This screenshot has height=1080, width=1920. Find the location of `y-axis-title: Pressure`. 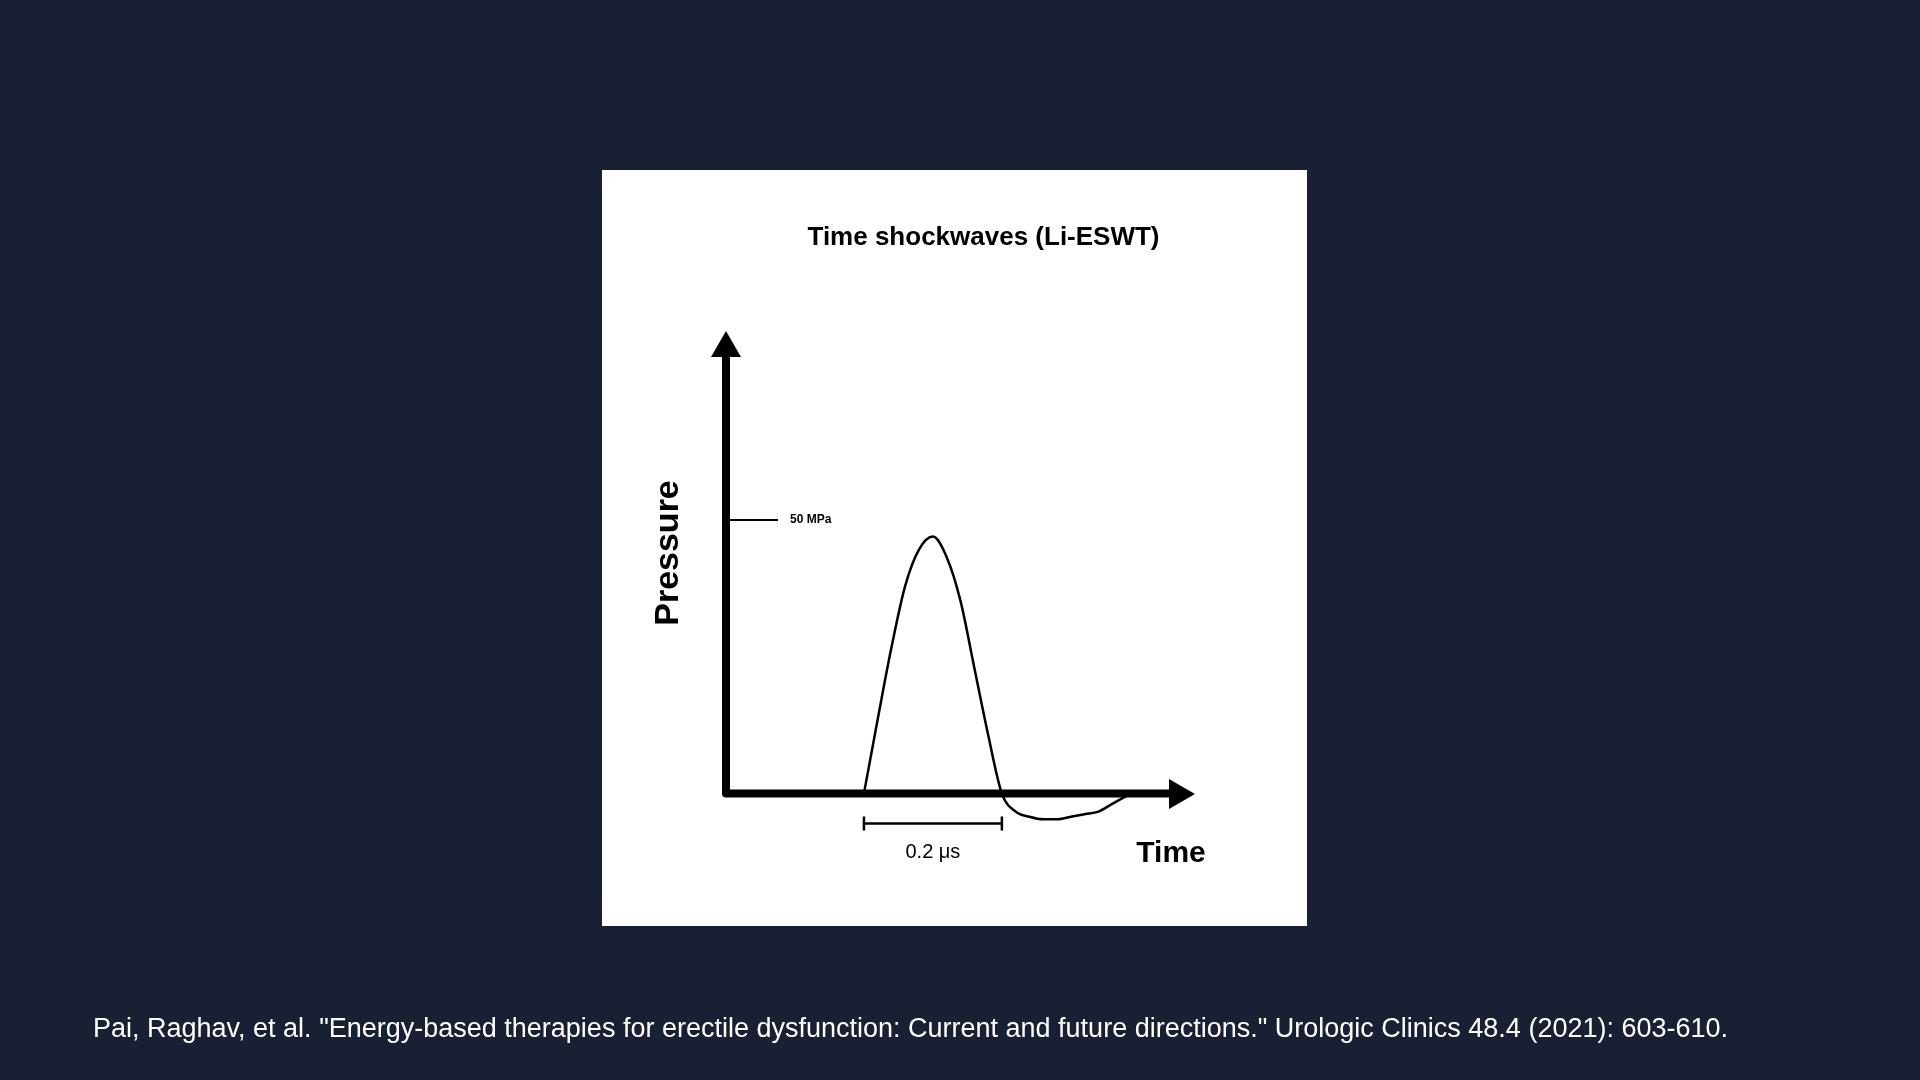

y-axis-title: Pressure is located at coordinates (666, 553).